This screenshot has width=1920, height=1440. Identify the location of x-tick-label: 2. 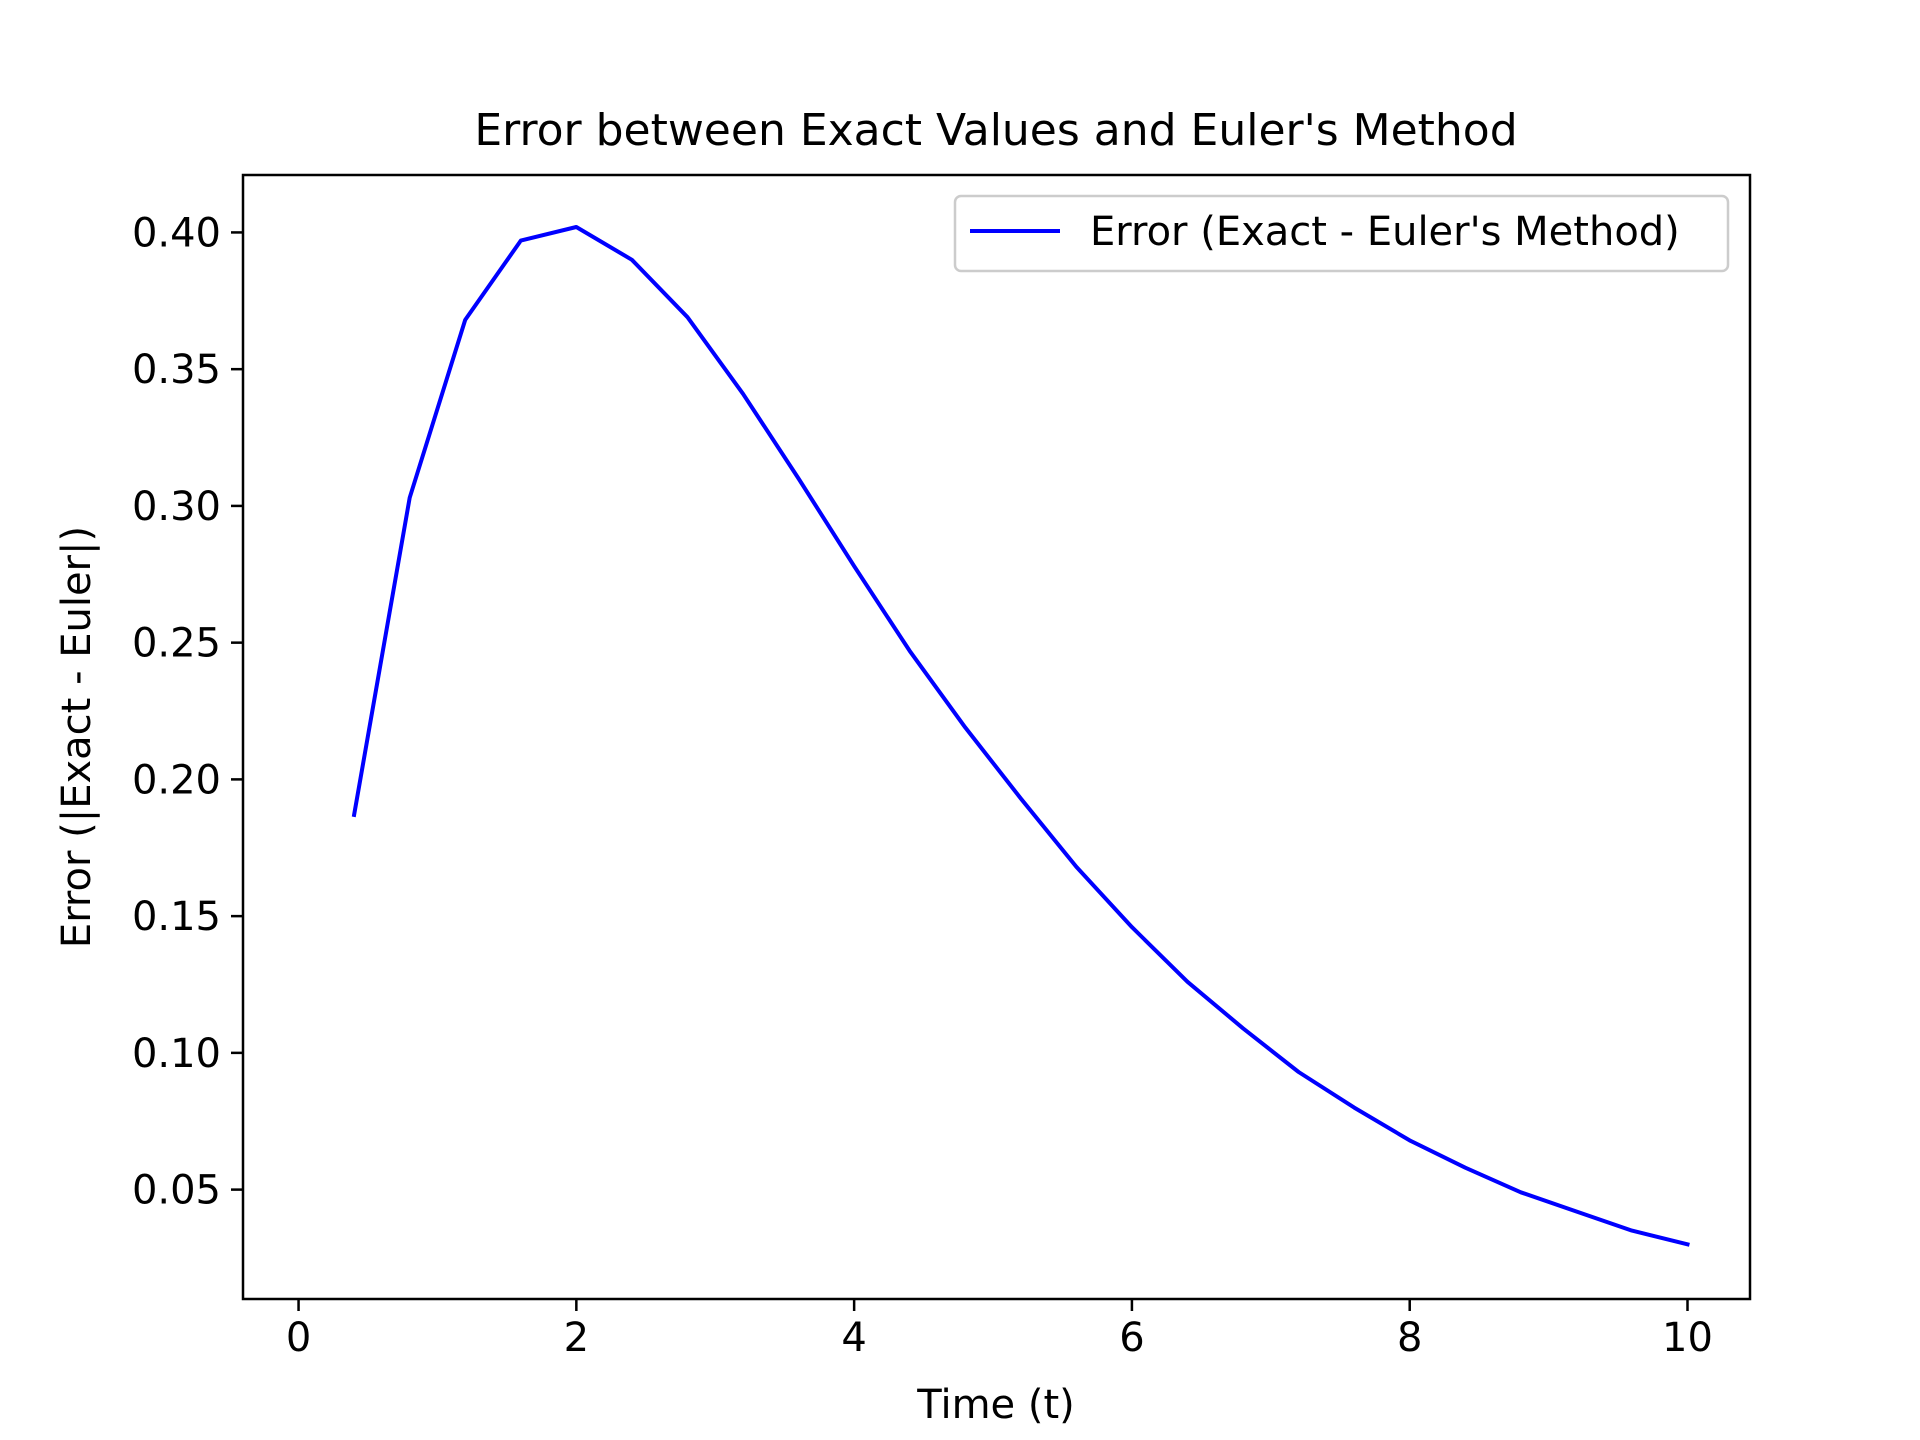
(576, 1338).